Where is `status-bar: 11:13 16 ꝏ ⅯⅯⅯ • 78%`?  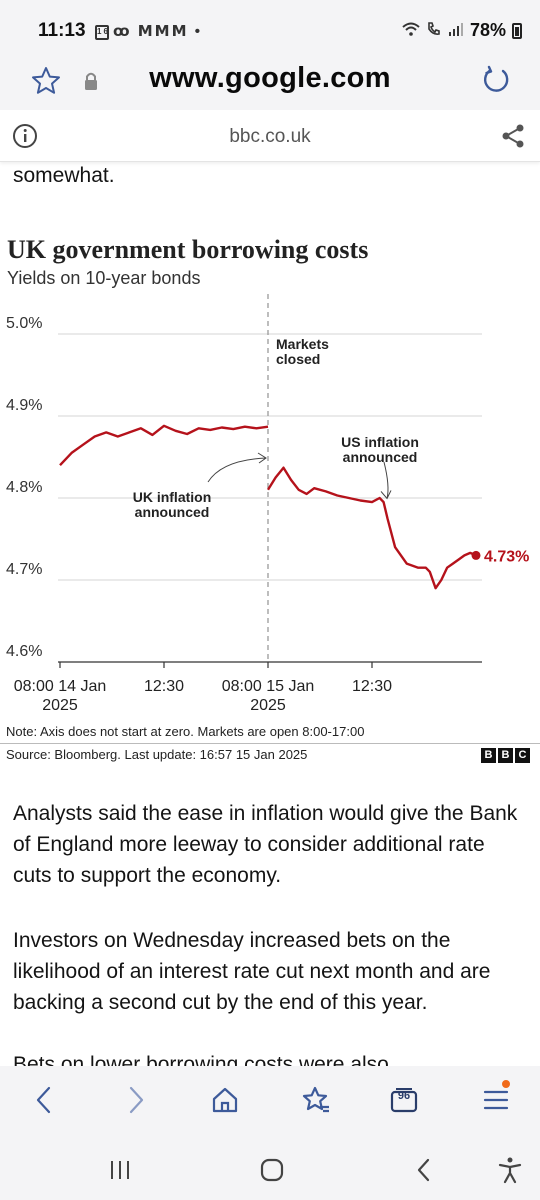
status-bar: 11:13 16 ꝏ ⅯⅯⅯ • 78% is located at coordinates (270, 29).